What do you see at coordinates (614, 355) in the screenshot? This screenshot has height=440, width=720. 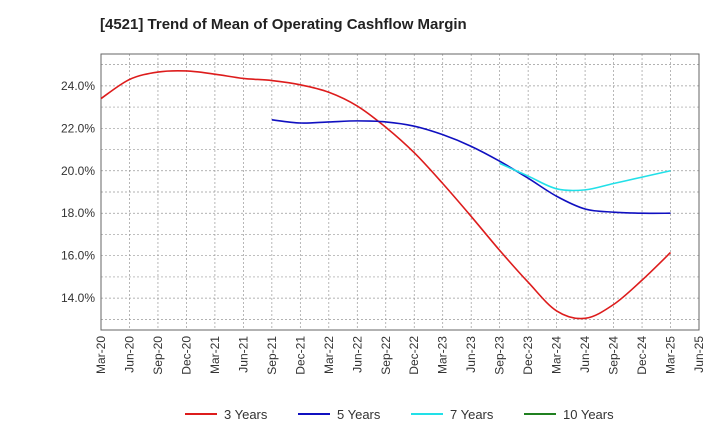 I see `x-tick-label: Sep-24` at bounding box center [614, 355].